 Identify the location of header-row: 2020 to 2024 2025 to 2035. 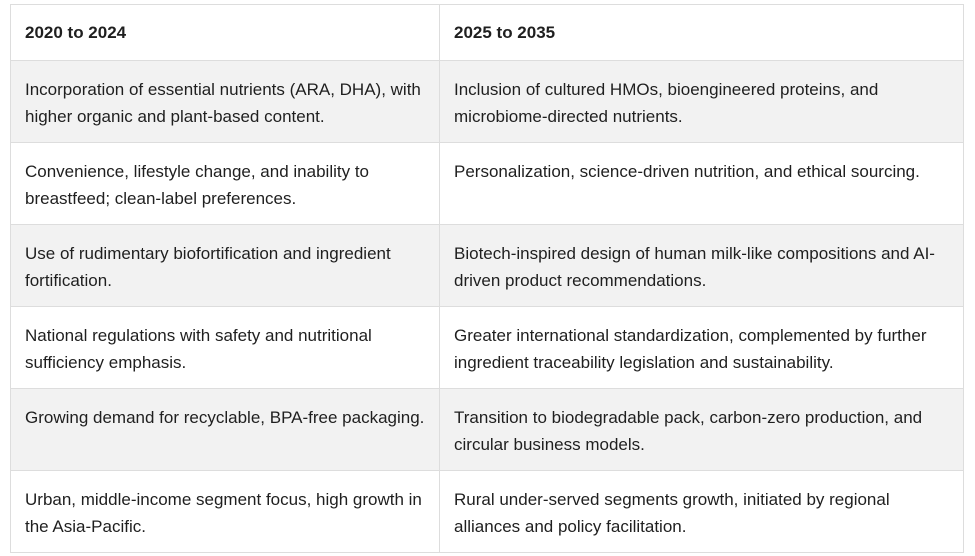
(487, 32).